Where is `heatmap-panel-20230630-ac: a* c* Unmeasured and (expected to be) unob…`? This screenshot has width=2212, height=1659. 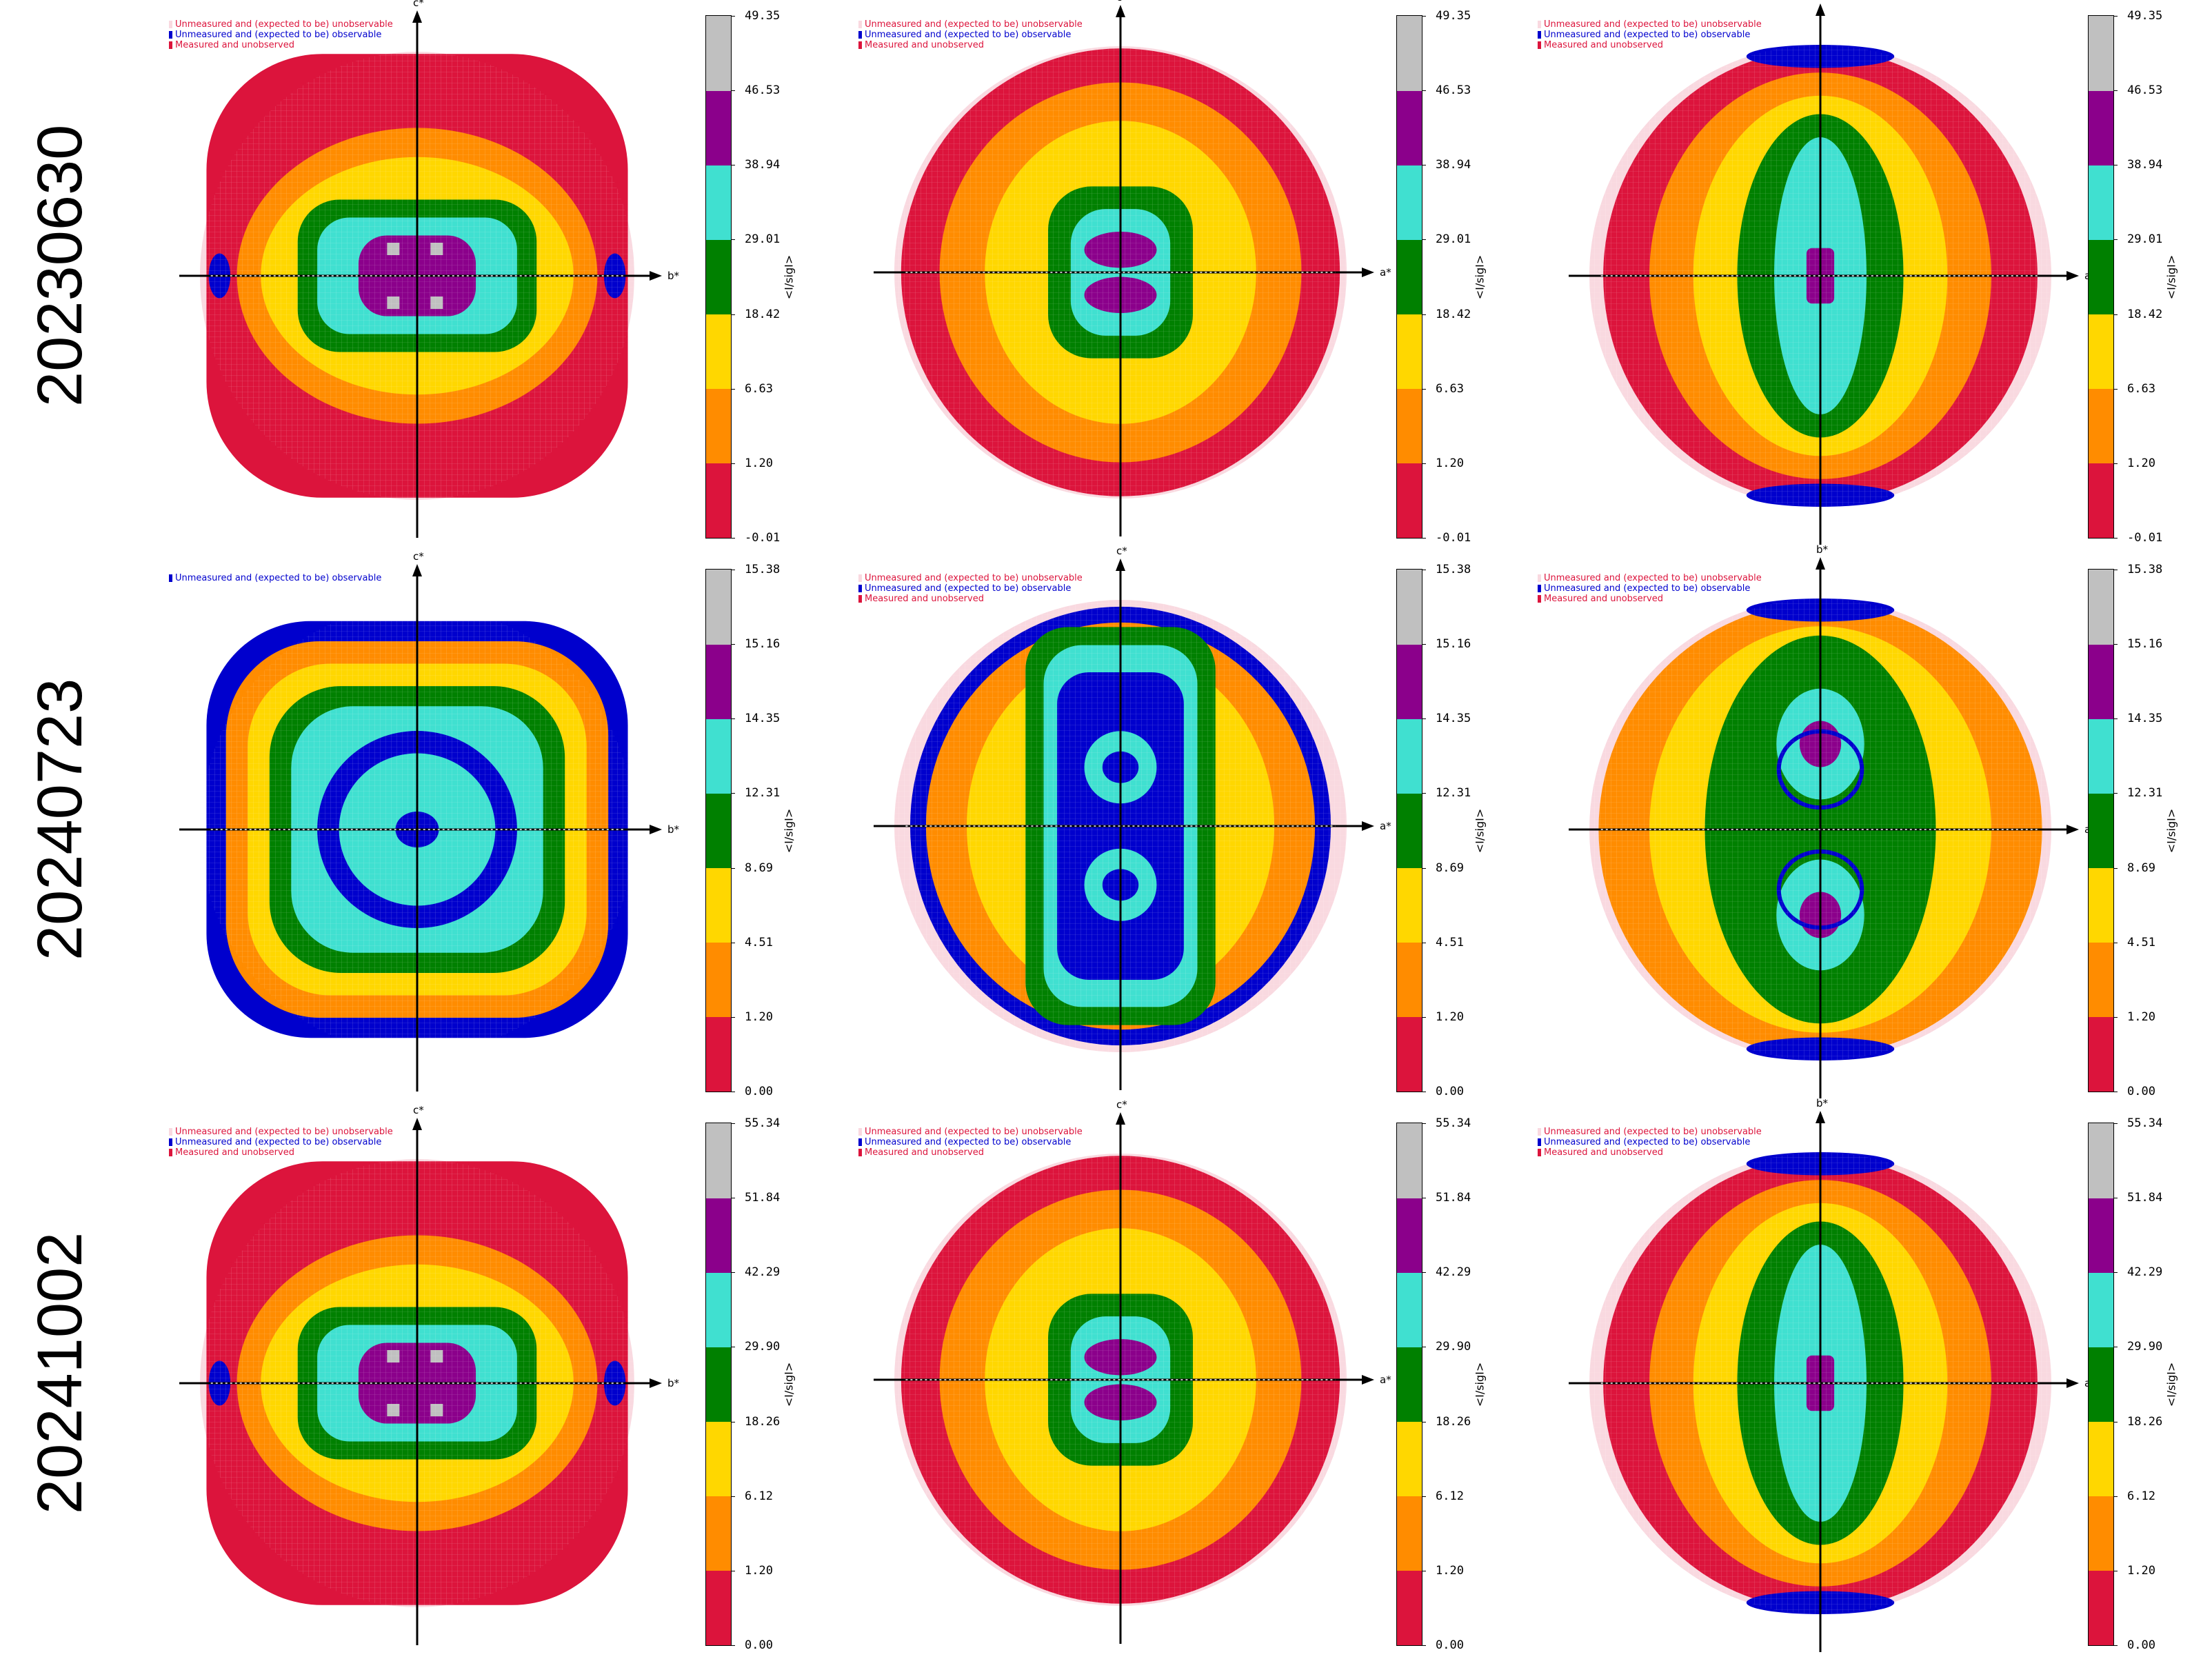
heatmap-panel-20230630-ac: a* c* Unmeasured and (expected to be) unob… is located at coordinates (1182, 276).